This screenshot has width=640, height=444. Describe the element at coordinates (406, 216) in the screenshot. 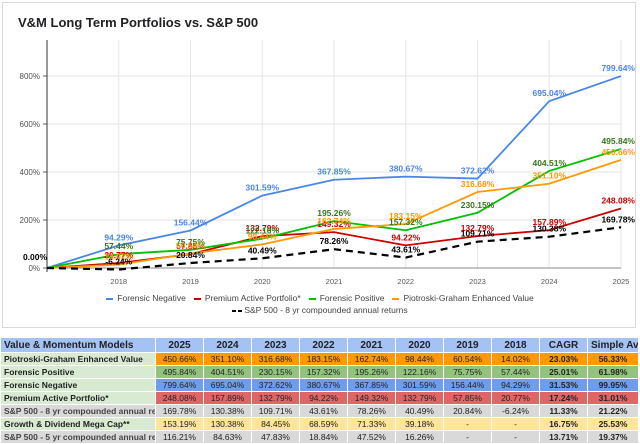

I see `data-label: 183.15%` at that location.